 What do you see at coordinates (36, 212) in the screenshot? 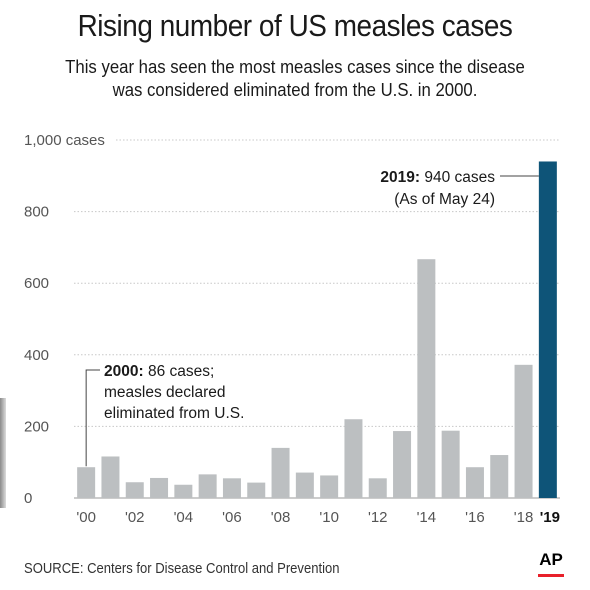
I see `y-tick-label: 800` at bounding box center [36, 212].